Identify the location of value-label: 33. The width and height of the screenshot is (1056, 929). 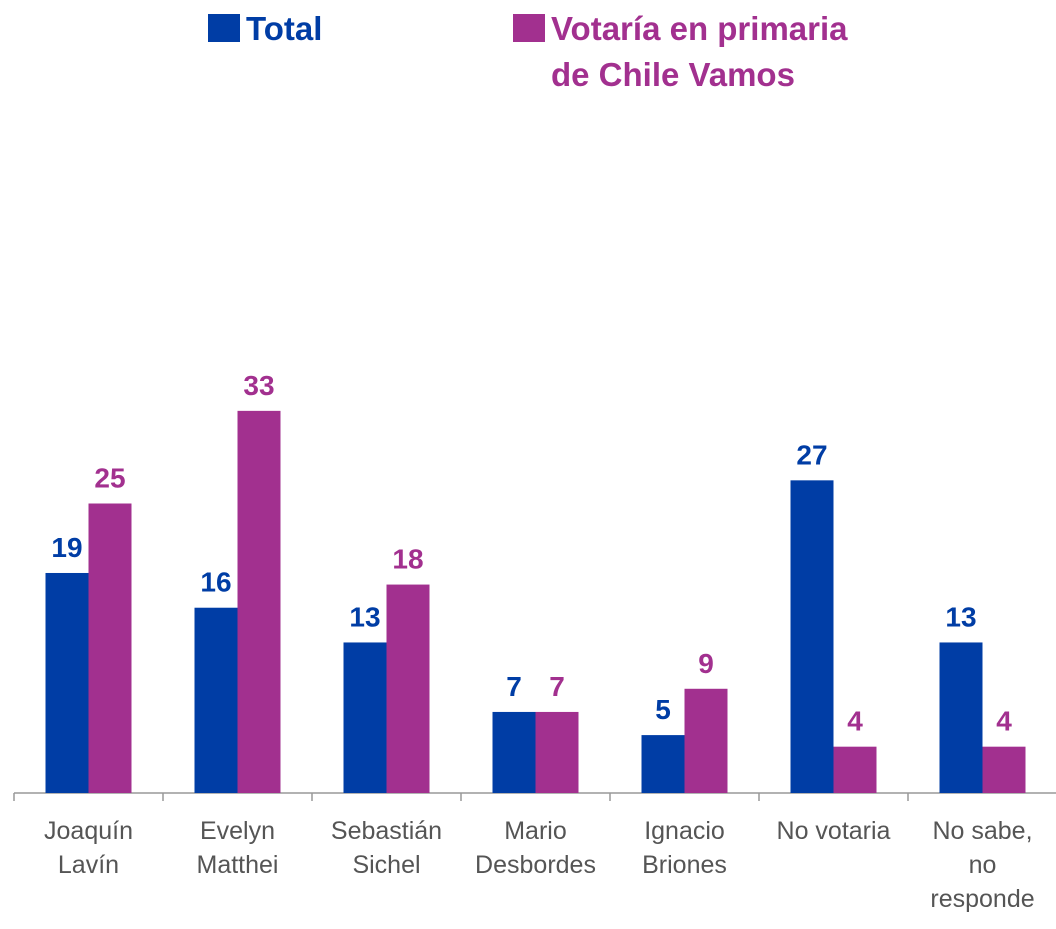
(258, 385).